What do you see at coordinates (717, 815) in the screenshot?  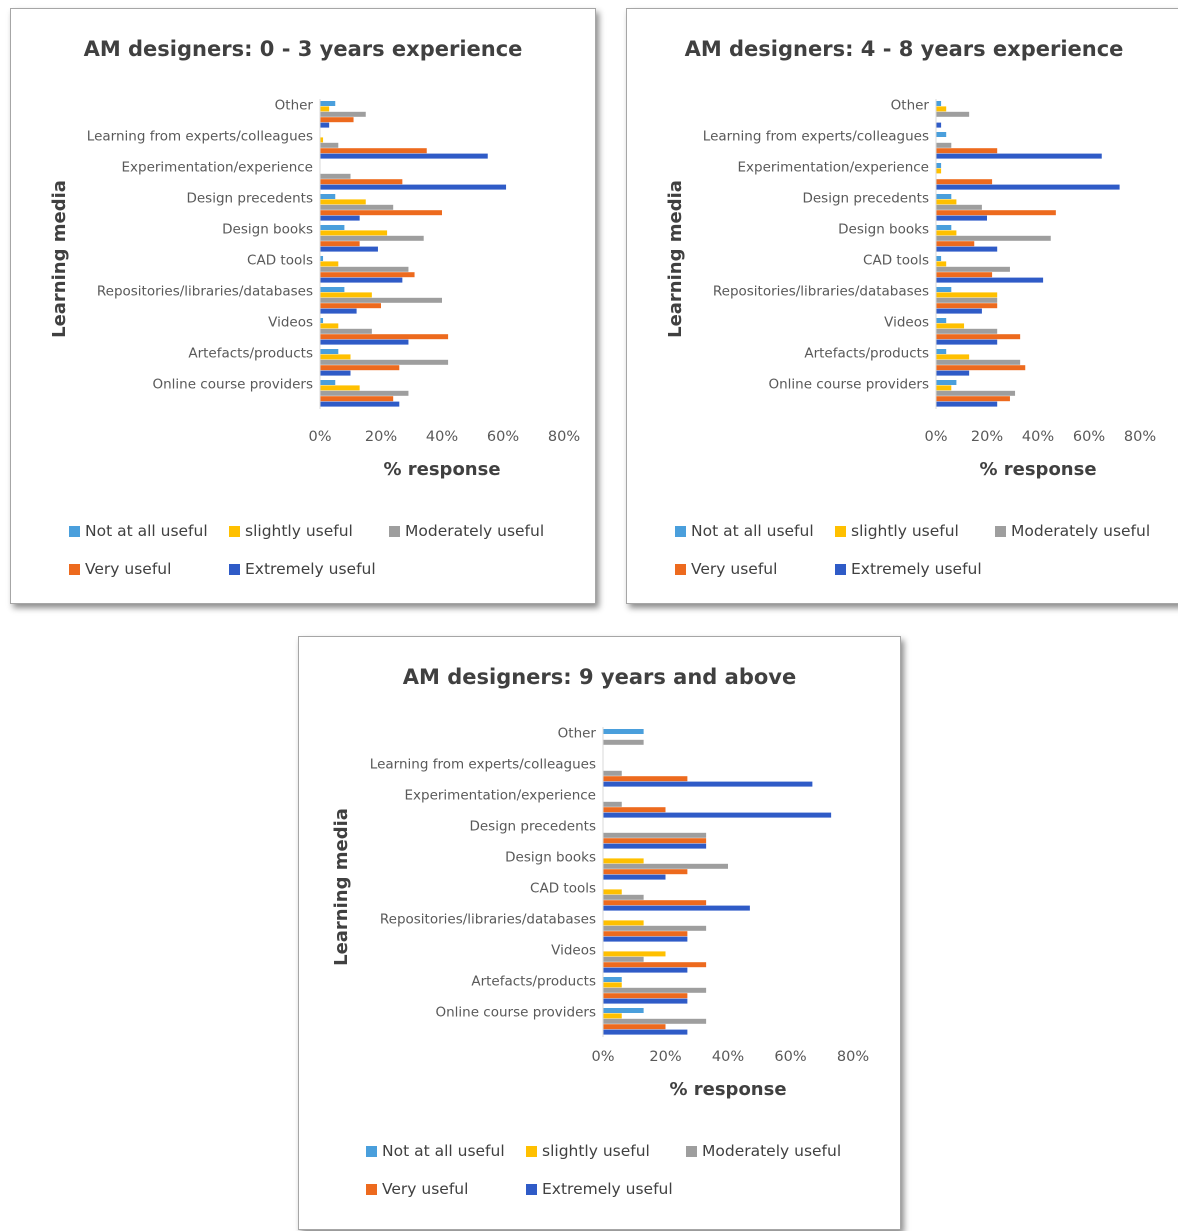 I see `bar-experimentation-experience-extremely-useful` at bounding box center [717, 815].